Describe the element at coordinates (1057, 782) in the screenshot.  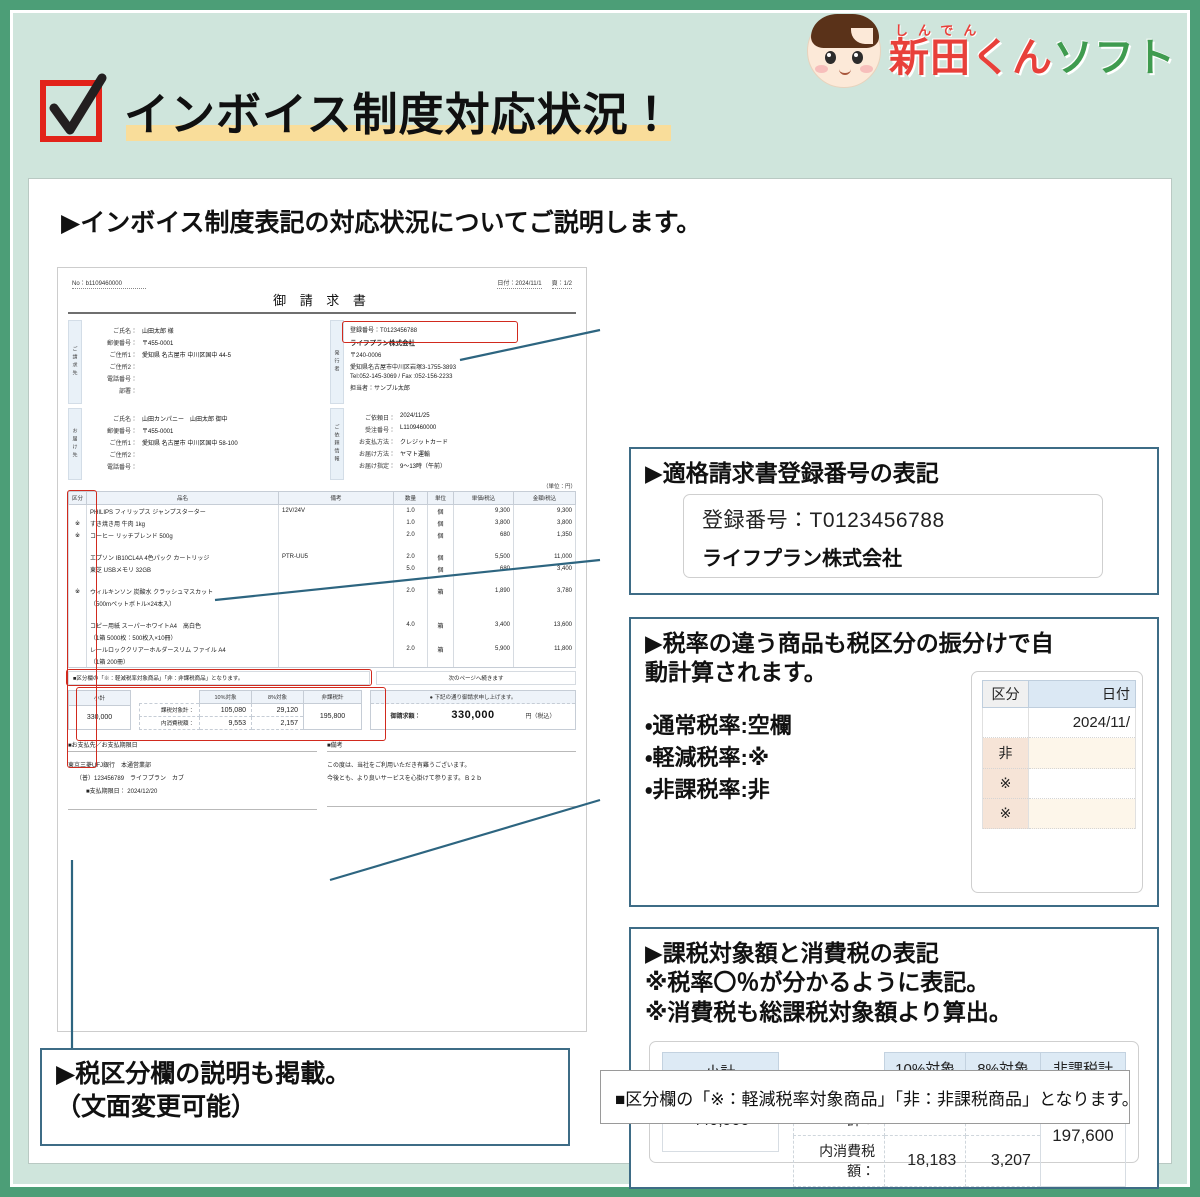
I see `panel2-kubun-card: 区分 日付 2024/11/ 非 ※` at that location.